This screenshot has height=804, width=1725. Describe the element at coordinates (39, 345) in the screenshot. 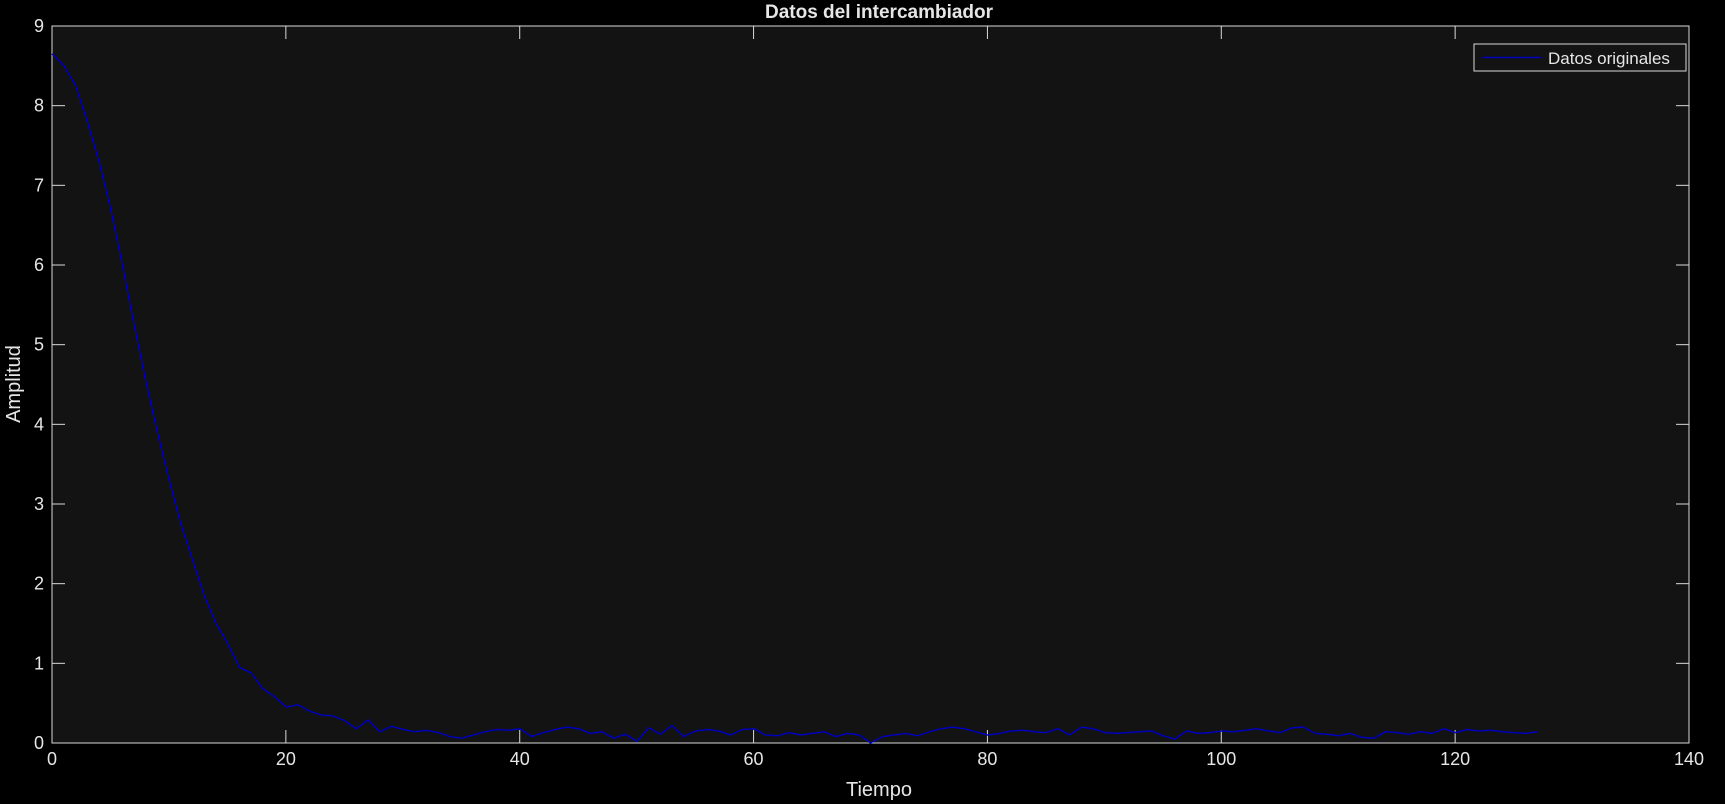

I see `y-tick-label: 5` at that location.